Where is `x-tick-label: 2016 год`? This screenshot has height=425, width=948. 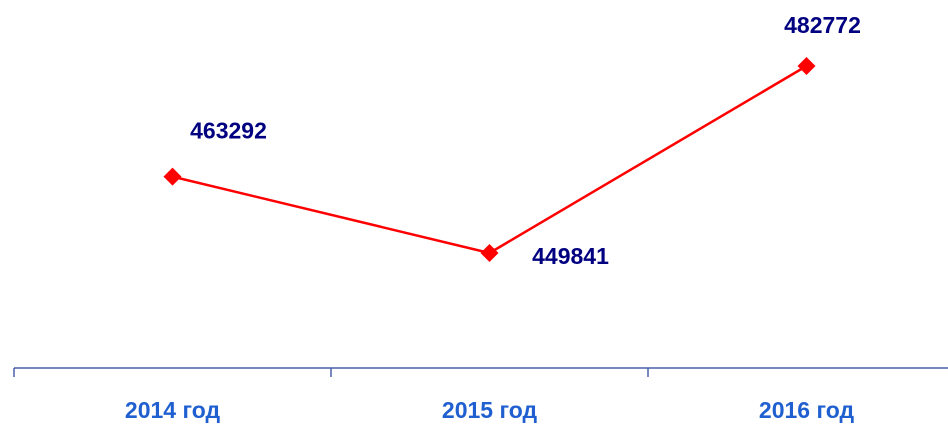 x-tick-label: 2016 год is located at coordinates (807, 410).